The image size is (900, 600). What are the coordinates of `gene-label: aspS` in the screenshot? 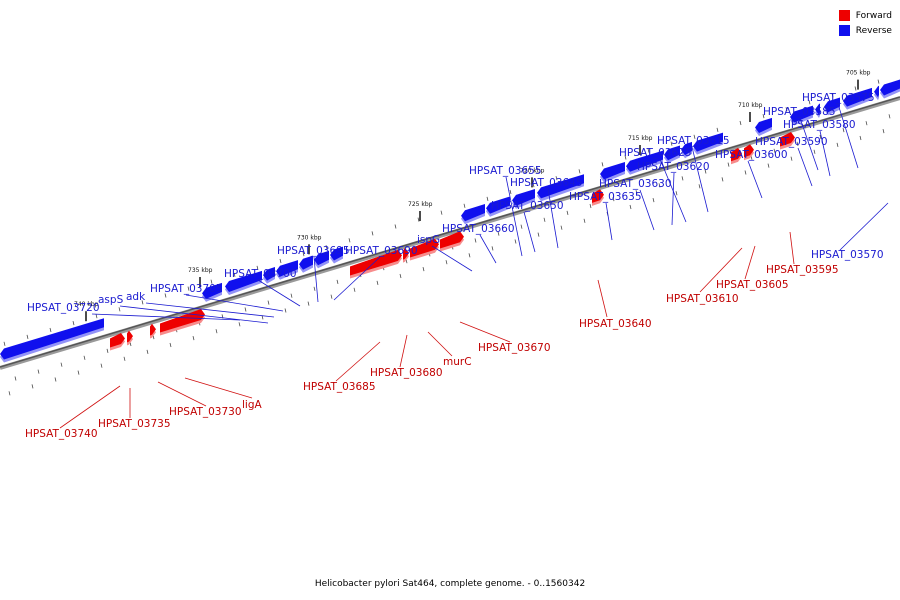 It's located at (111, 300).